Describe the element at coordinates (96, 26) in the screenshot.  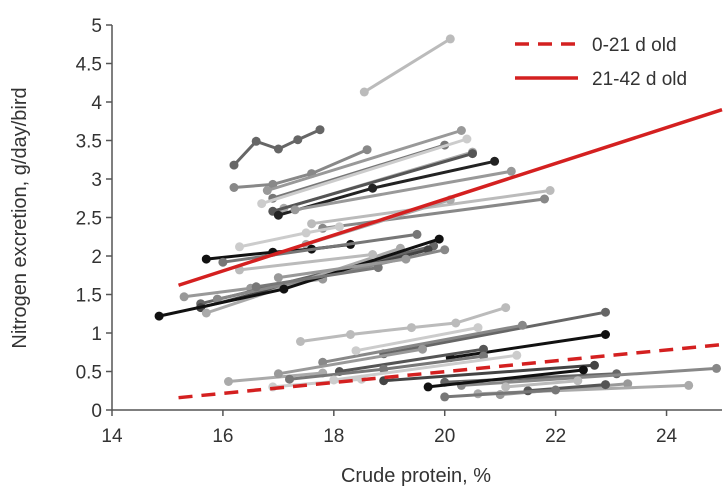
I see `y-tick-label: 5` at that location.